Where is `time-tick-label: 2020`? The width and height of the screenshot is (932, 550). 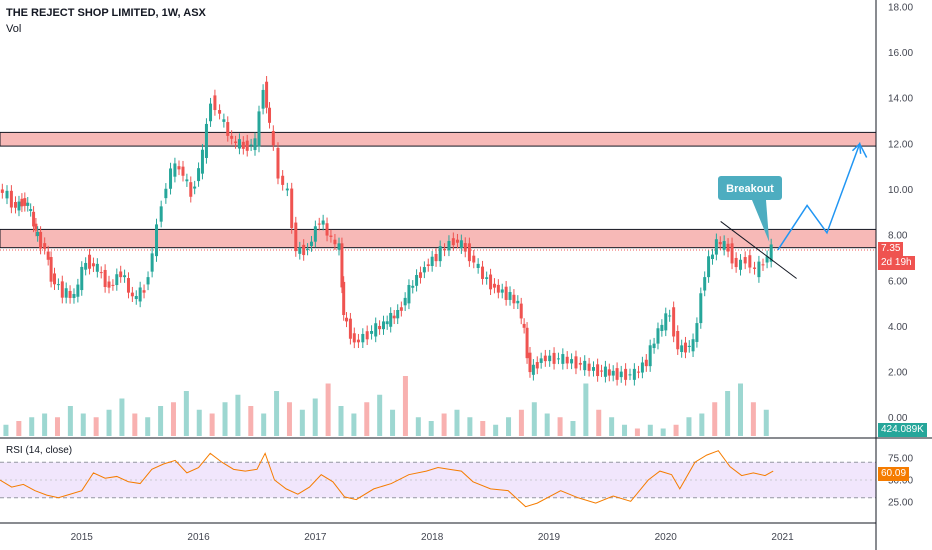 time-tick-label: 2020 is located at coordinates (666, 537).